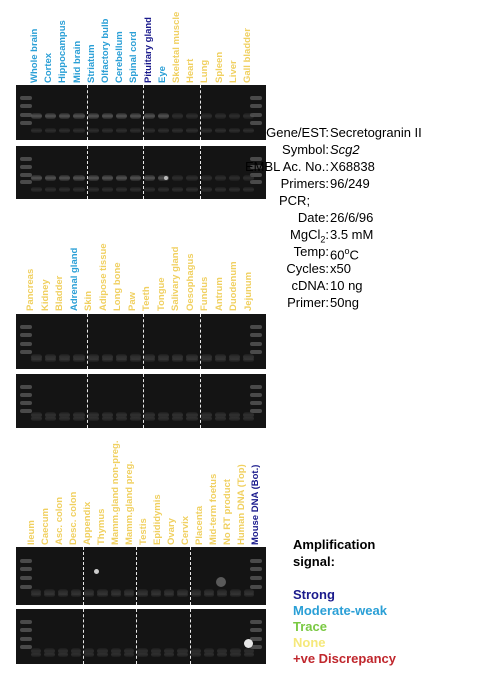  I want to click on gene-value: Secretogranin II, so click(376, 132).